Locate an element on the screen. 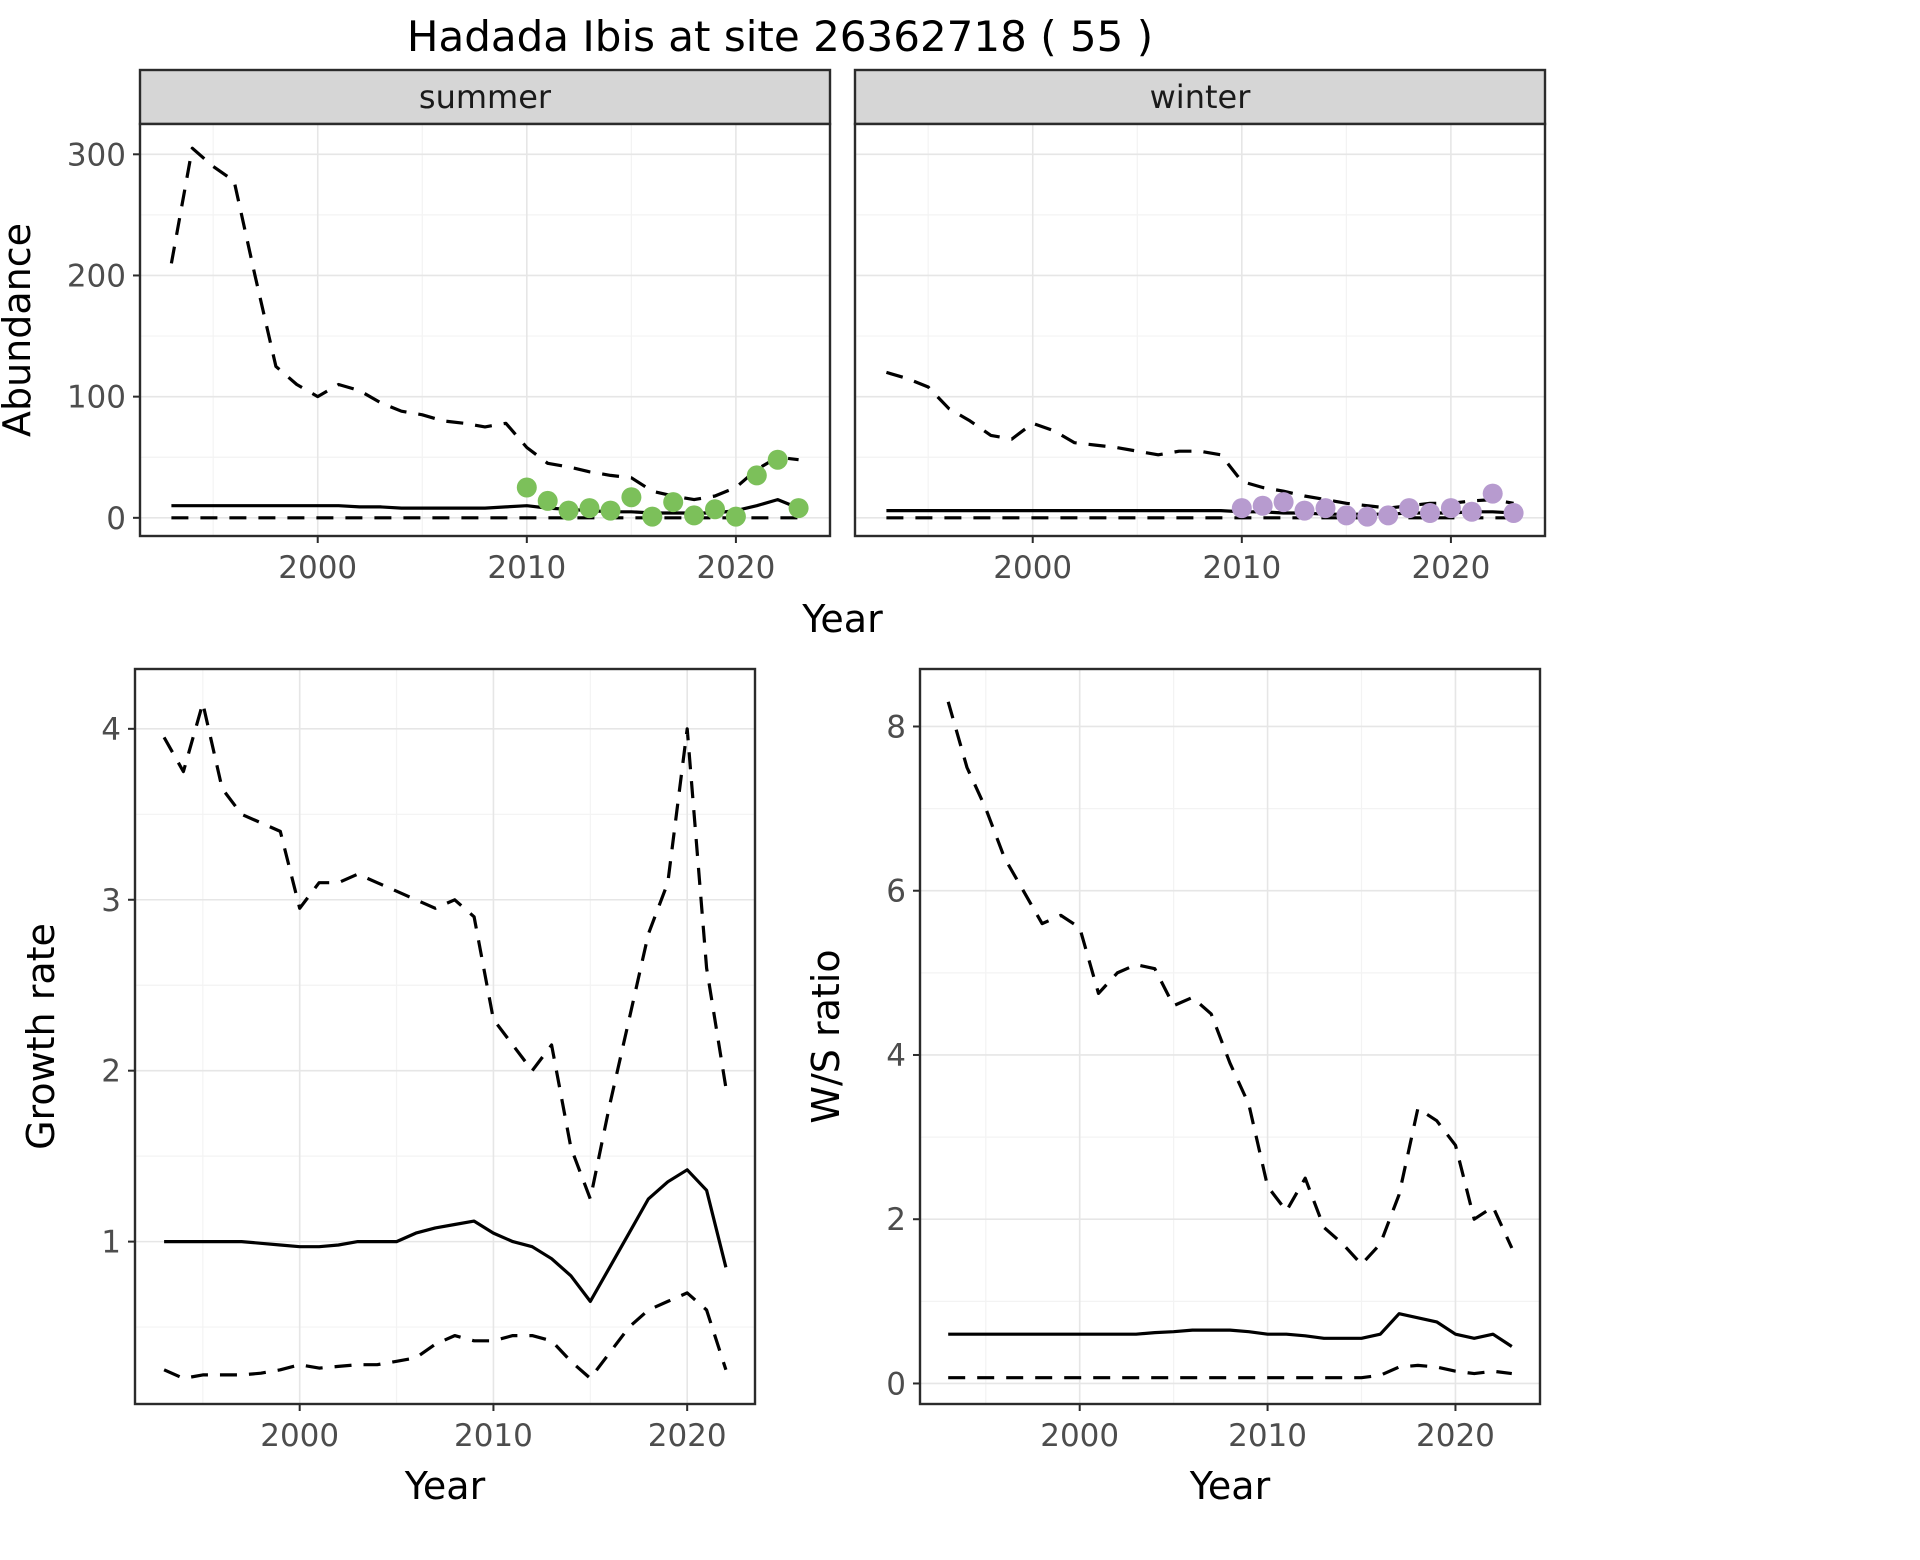 The height and width of the screenshot is (1560, 1920). svg-text: 8 is located at coordinates (896, 728).